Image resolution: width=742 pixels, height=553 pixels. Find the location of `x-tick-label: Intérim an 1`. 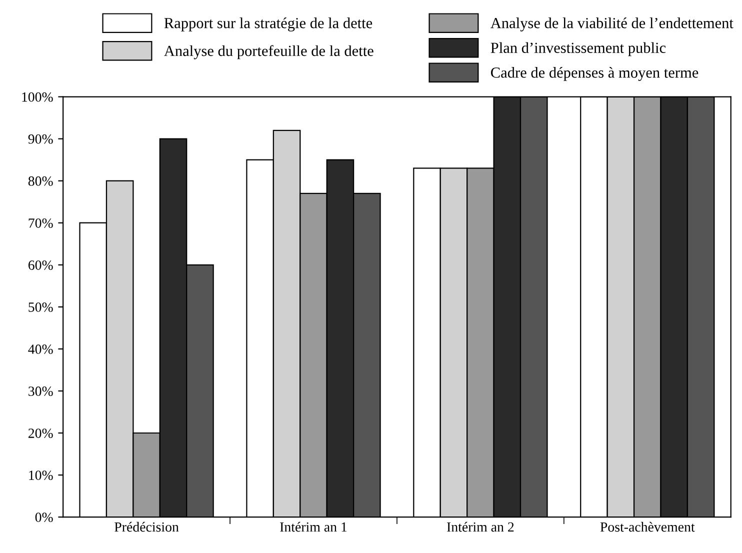

x-tick-label: Intérim an 1 is located at coordinates (313, 527).